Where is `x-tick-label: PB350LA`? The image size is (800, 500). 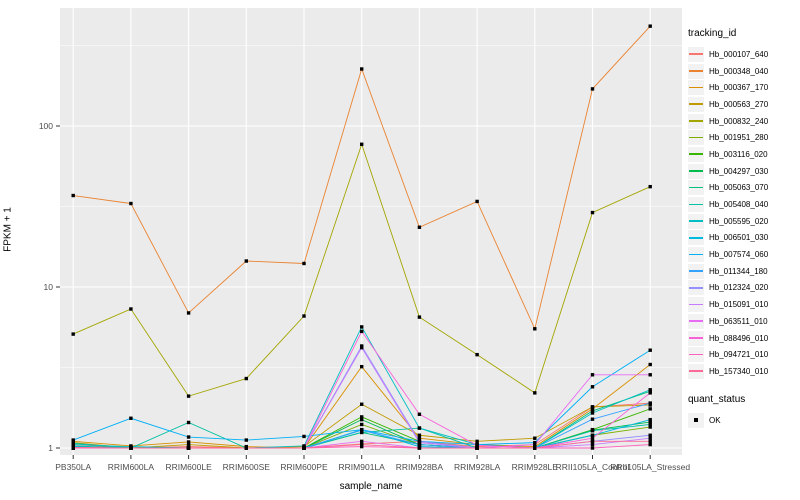 x-tick-label: PB350LA is located at coordinates (73, 467).